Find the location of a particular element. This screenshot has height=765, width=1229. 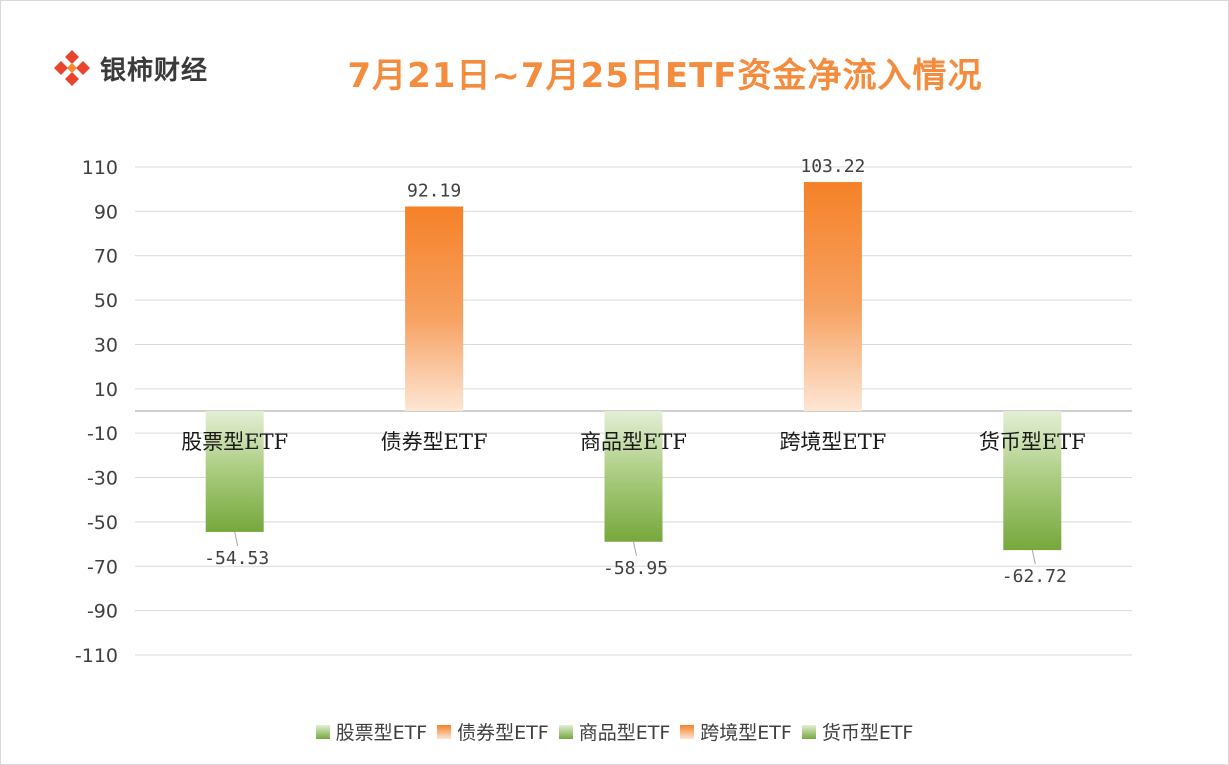

brand-logo-icon is located at coordinates (72, 68).